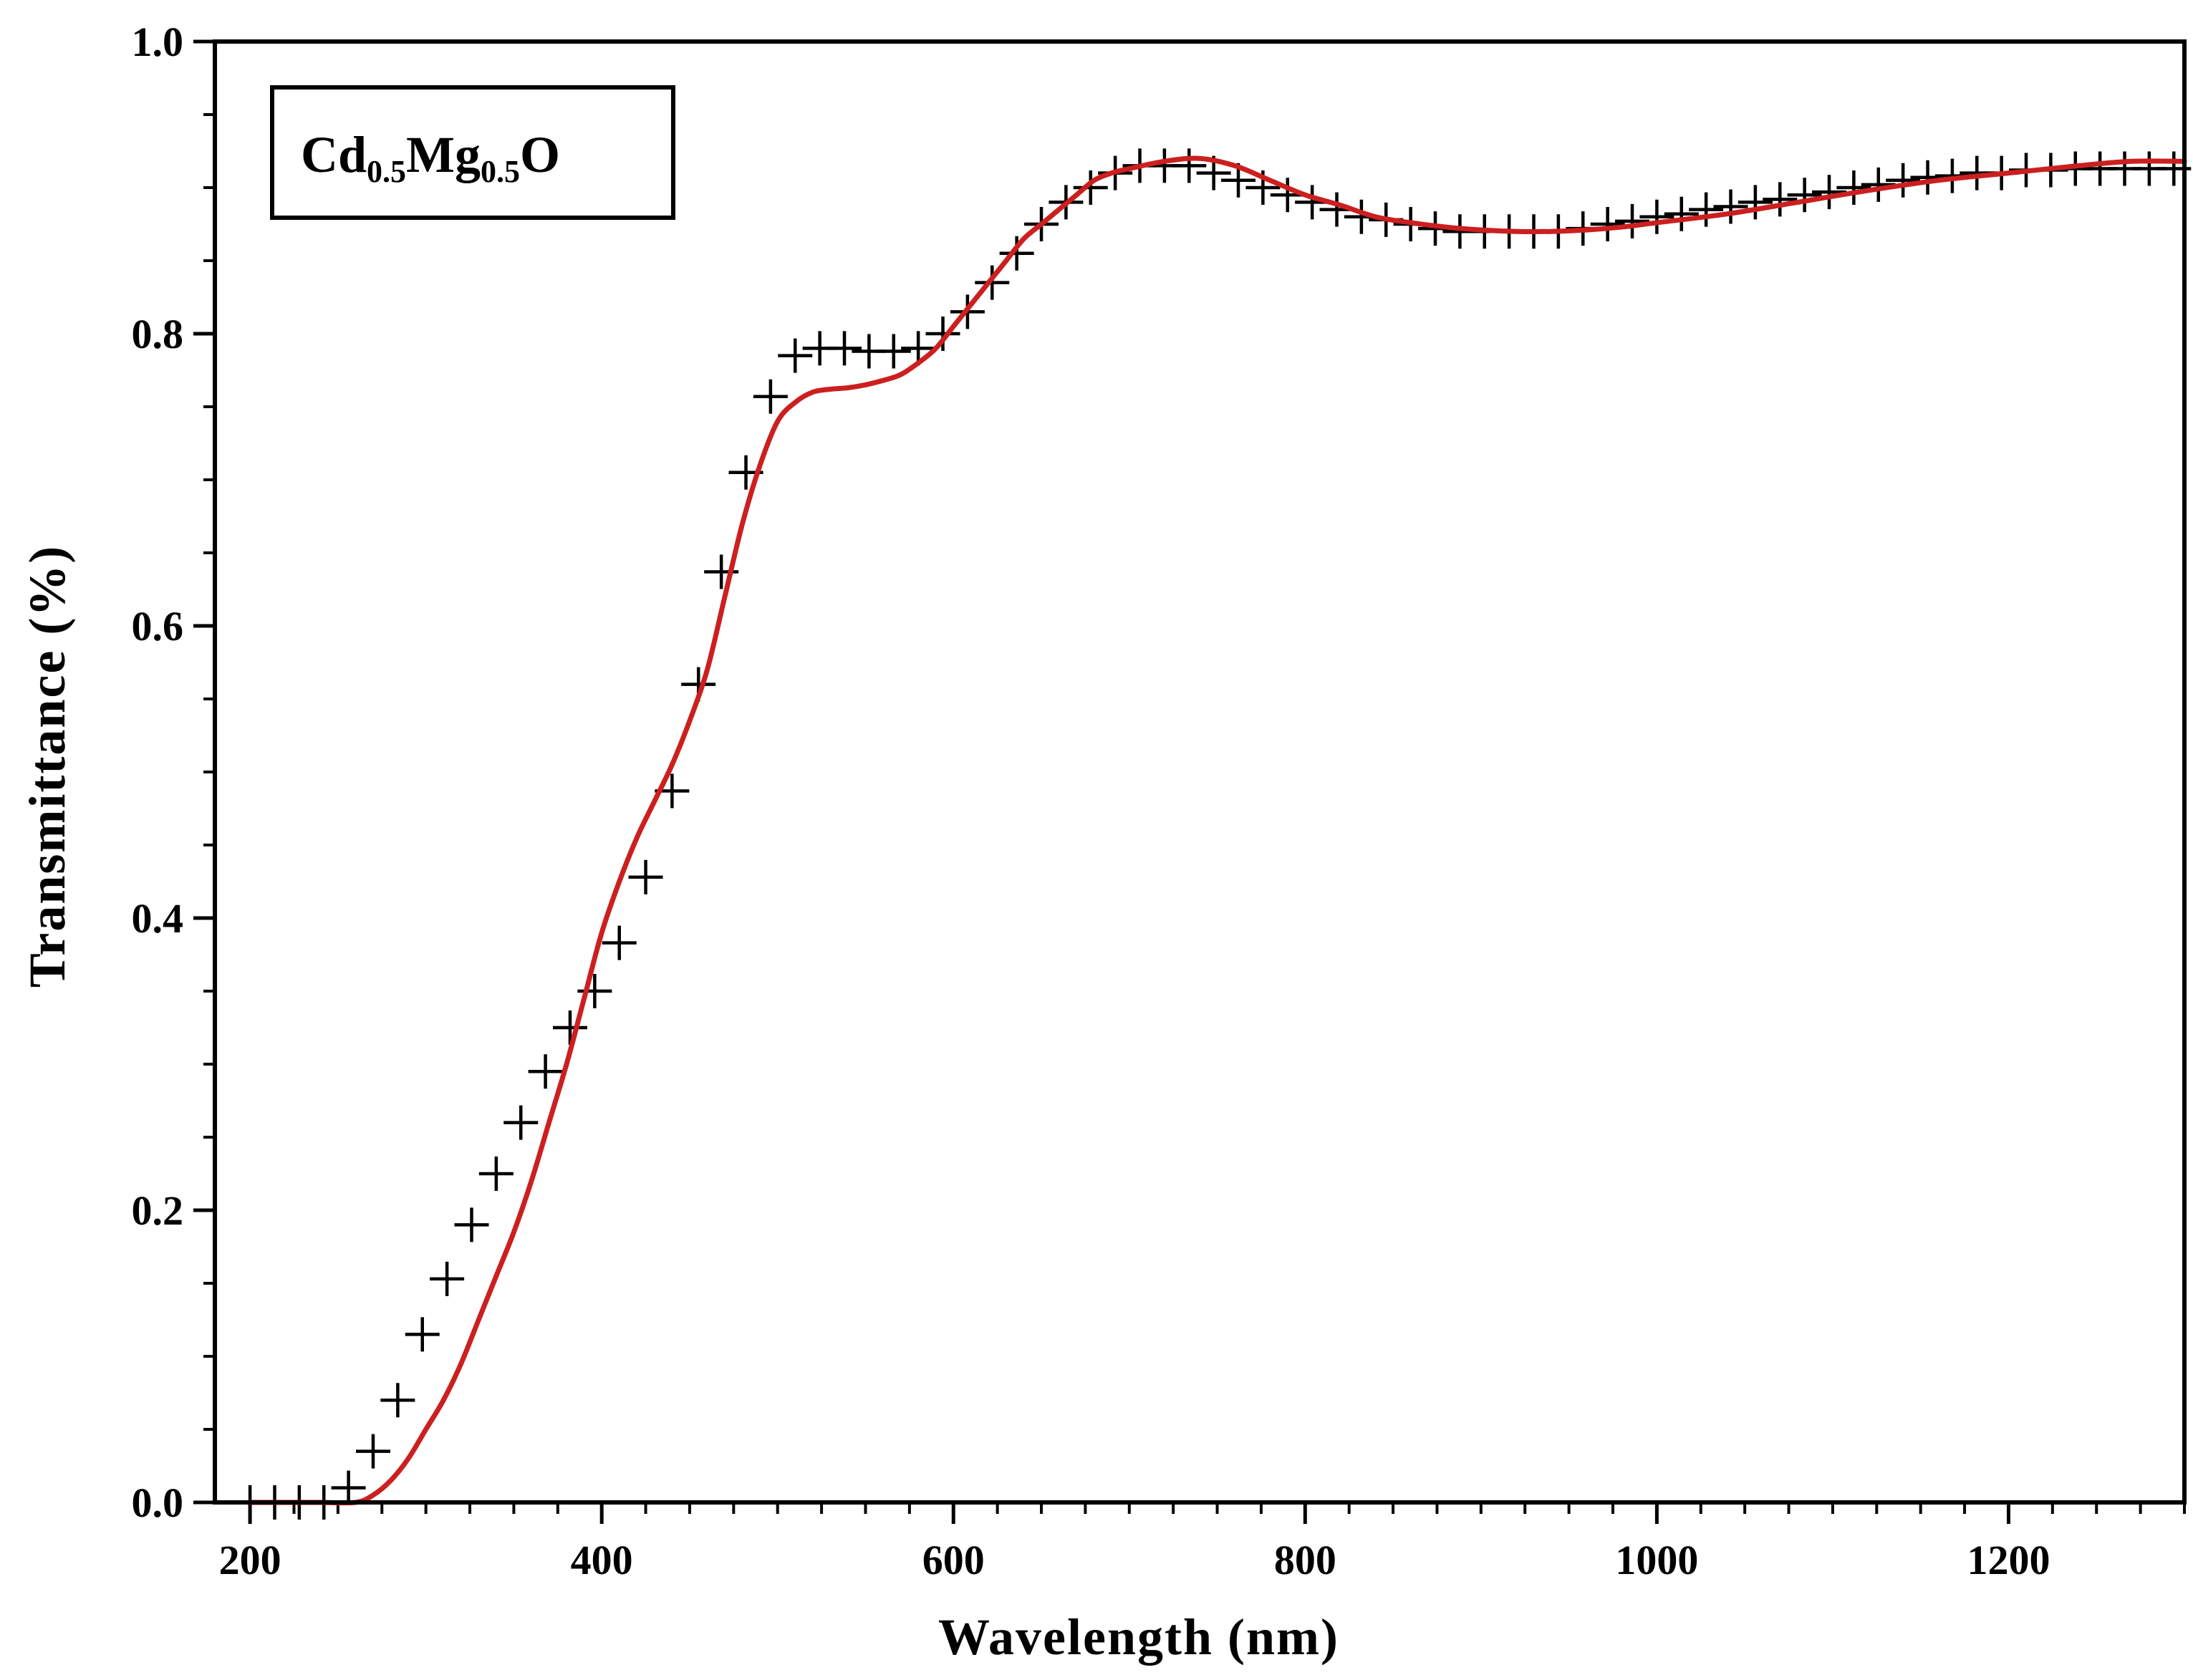 The width and height of the screenshot is (2193, 1680). What do you see at coordinates (443, 154) in the screenshot?
I see `legend-mg: Mg` at bounding box center [443, 154].